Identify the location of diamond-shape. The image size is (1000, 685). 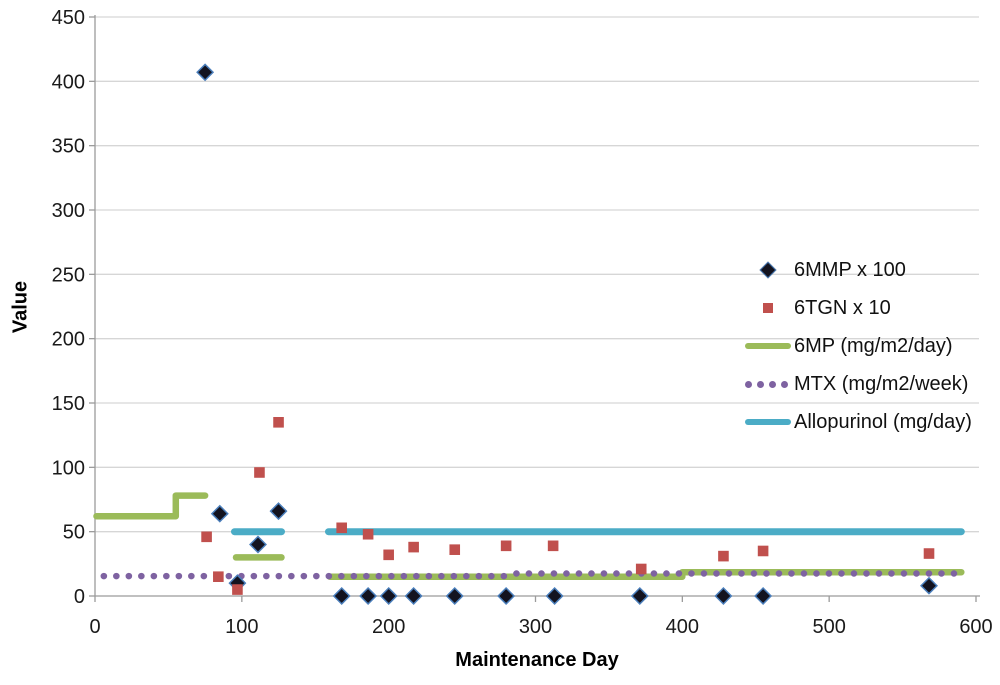
(768, 270).